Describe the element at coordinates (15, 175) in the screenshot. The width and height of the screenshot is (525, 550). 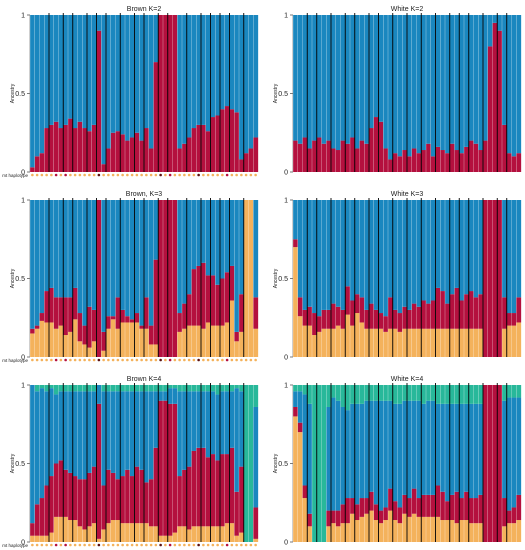
I see `hap-label: mt haplotype` at that location.